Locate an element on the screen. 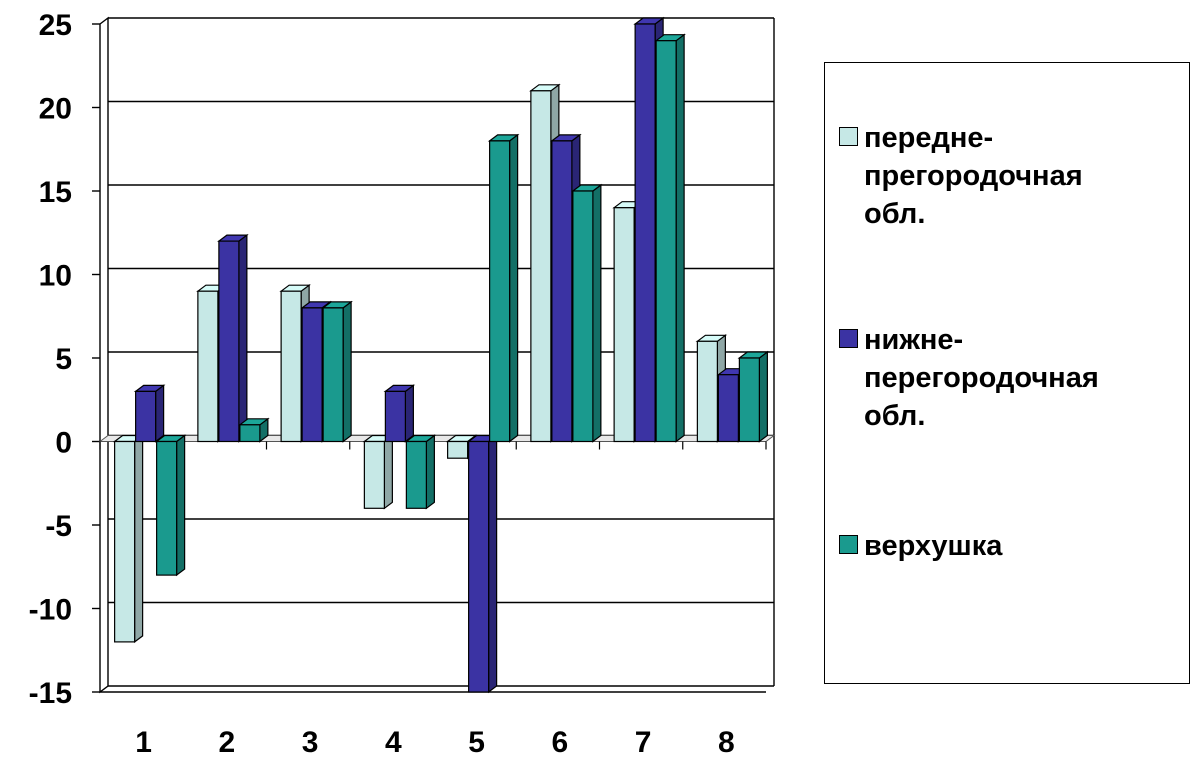 This screenshot has height=758, width=1192. legend-label-apex: верхушка is located at coordinates (933, 546).